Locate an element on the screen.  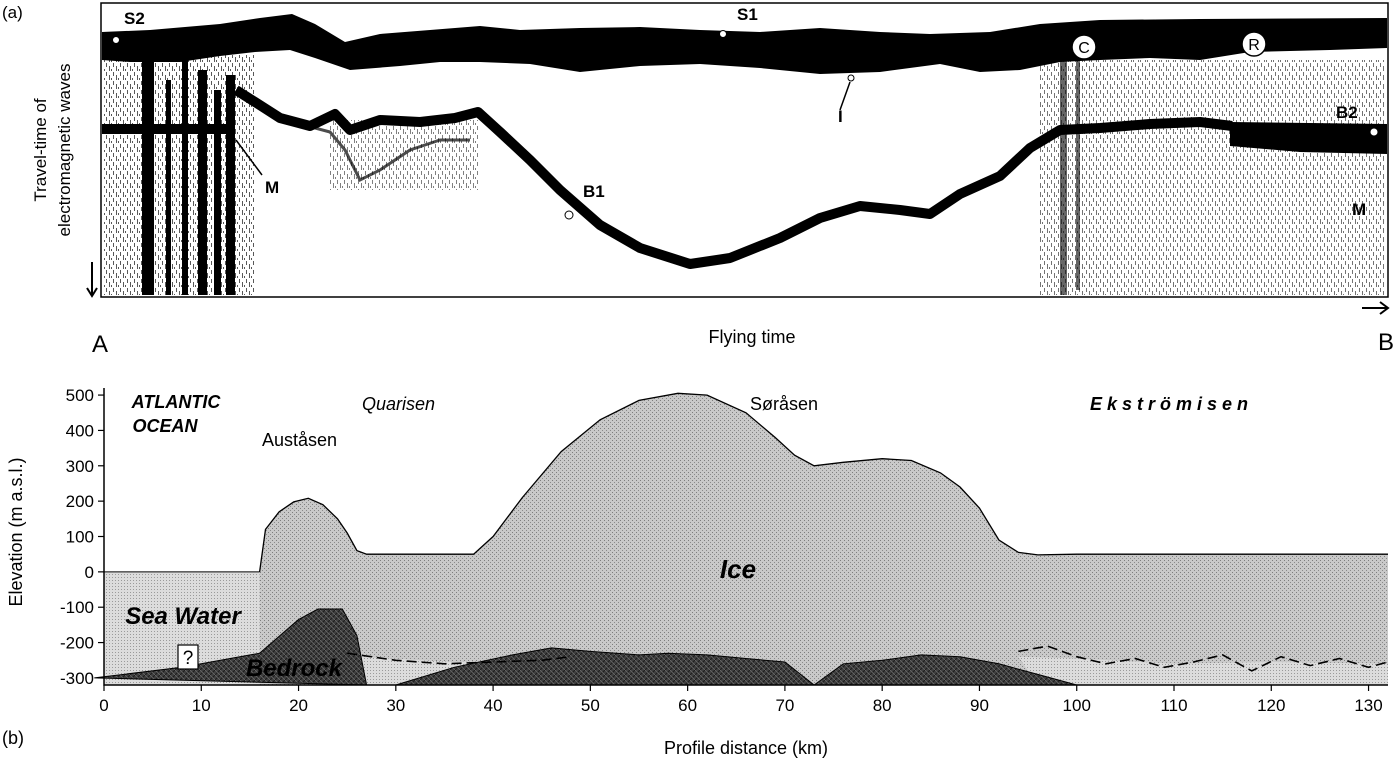
panel-a-xlabel: Flying time is located at coordinates (751, 337).